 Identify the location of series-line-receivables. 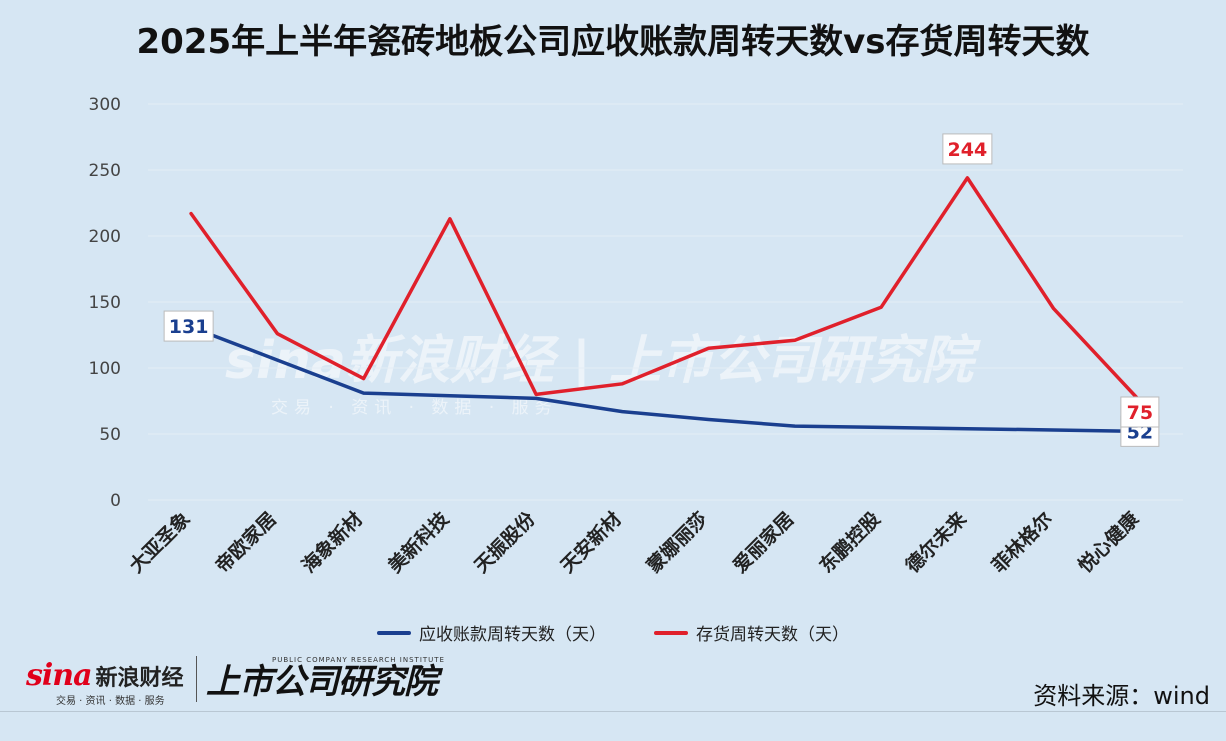
(665, 379).